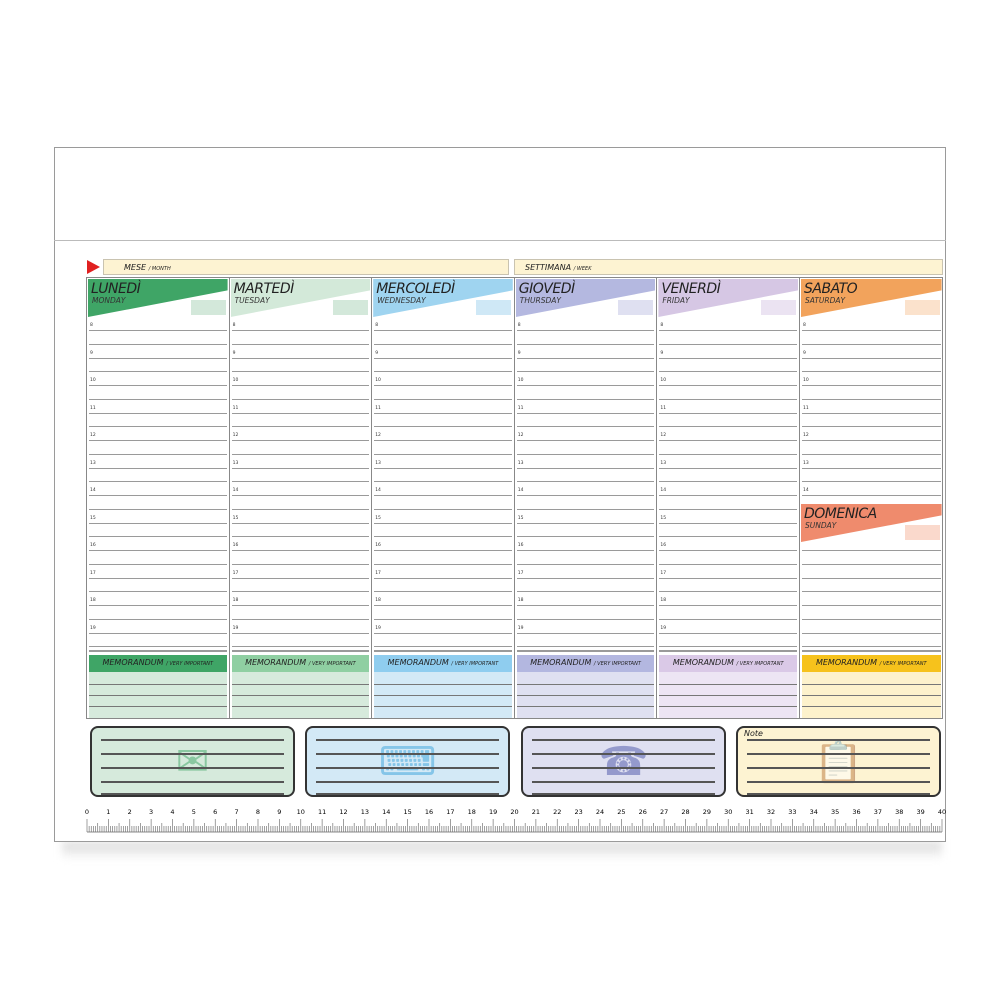 Image resolution: width=1000 pixels, height=1000 pixels. What do you see at coordinates (871, 695) in the screenshot?
I see `saturday-memo-area` at bounding box center [871, 695].